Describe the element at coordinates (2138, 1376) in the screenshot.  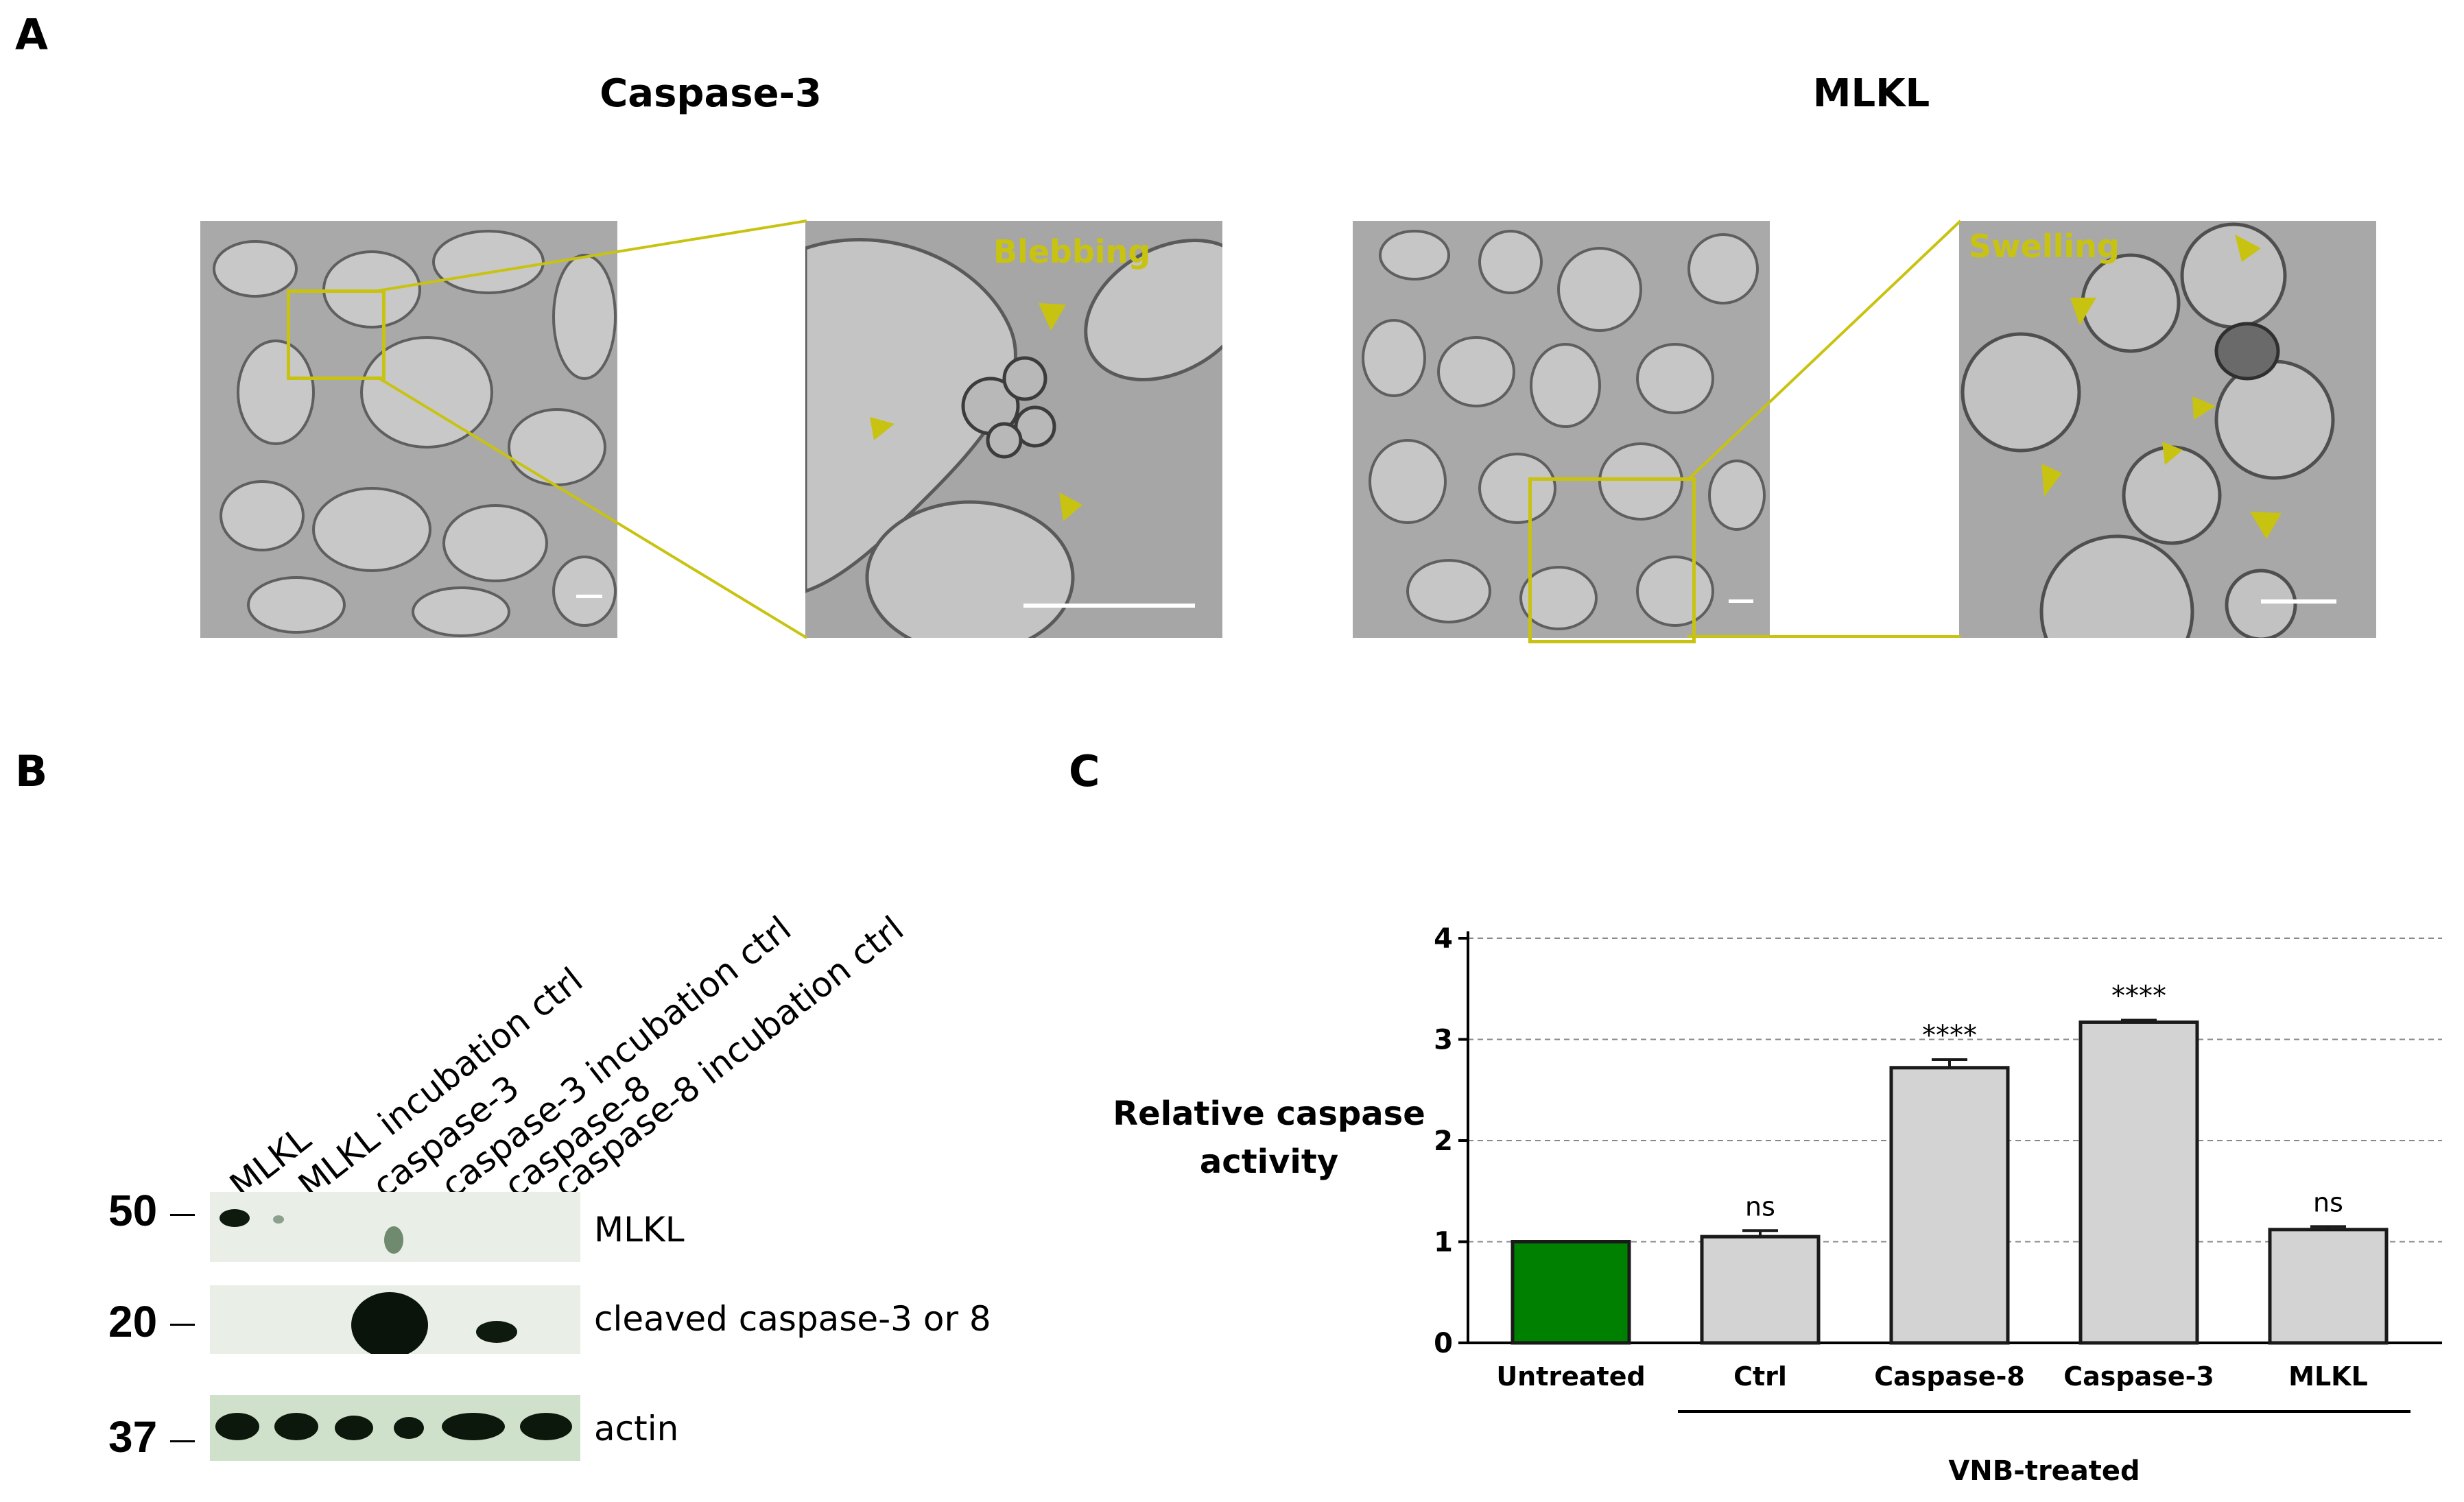
I see `x-category-label-caspase-3: Caspase-3` at that location.